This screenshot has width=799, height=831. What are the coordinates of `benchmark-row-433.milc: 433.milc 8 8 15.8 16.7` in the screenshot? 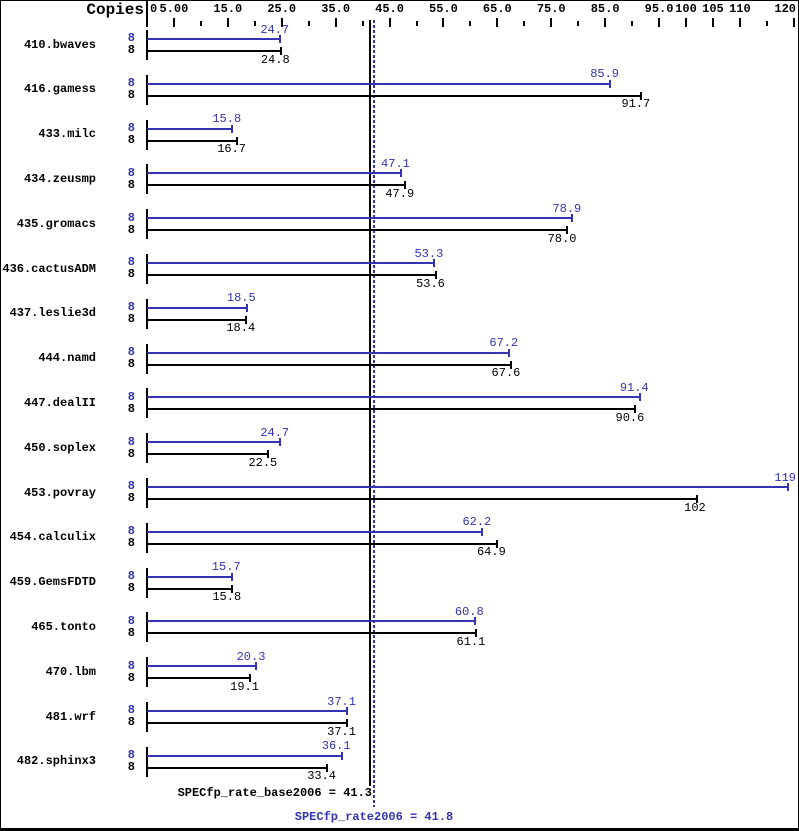 It's located at (399, 134).